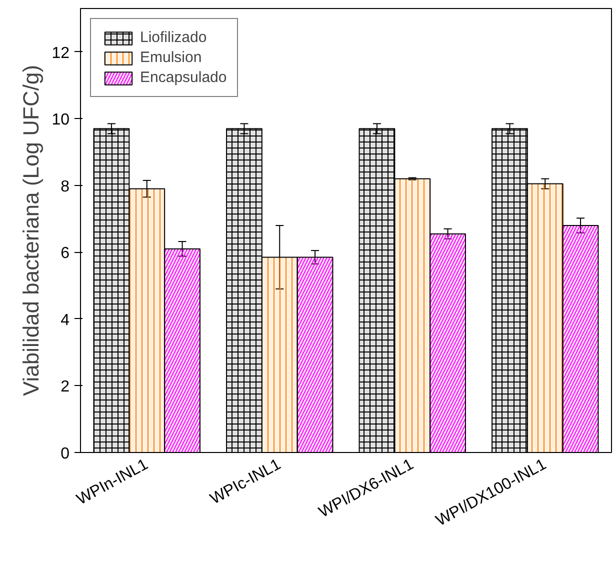 The image size is (616, 562). What do you see at coordinates (31, 230) in the screenshot?
I see `y-axis-title: Viabilidad bacteriana (Log UFC/g)` at bounding box center [31, 230].